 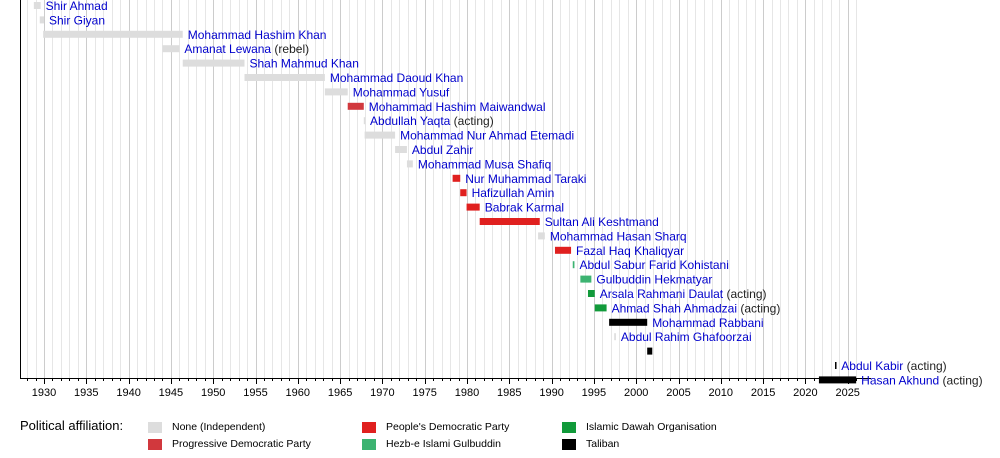 I want to click on term-label: Arsala Rahmani Daulat (acting), so click(x=683, y=294).